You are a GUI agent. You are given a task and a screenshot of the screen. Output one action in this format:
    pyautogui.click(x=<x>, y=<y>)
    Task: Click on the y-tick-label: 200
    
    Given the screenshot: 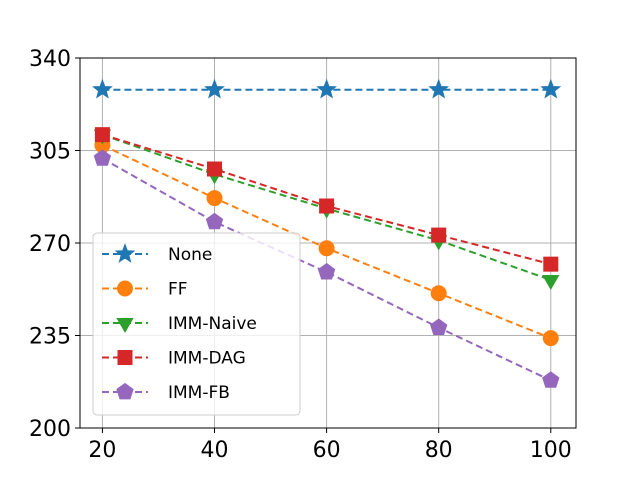 What is the action you would take?
    pyautogui.click(x=50, y=429)
    